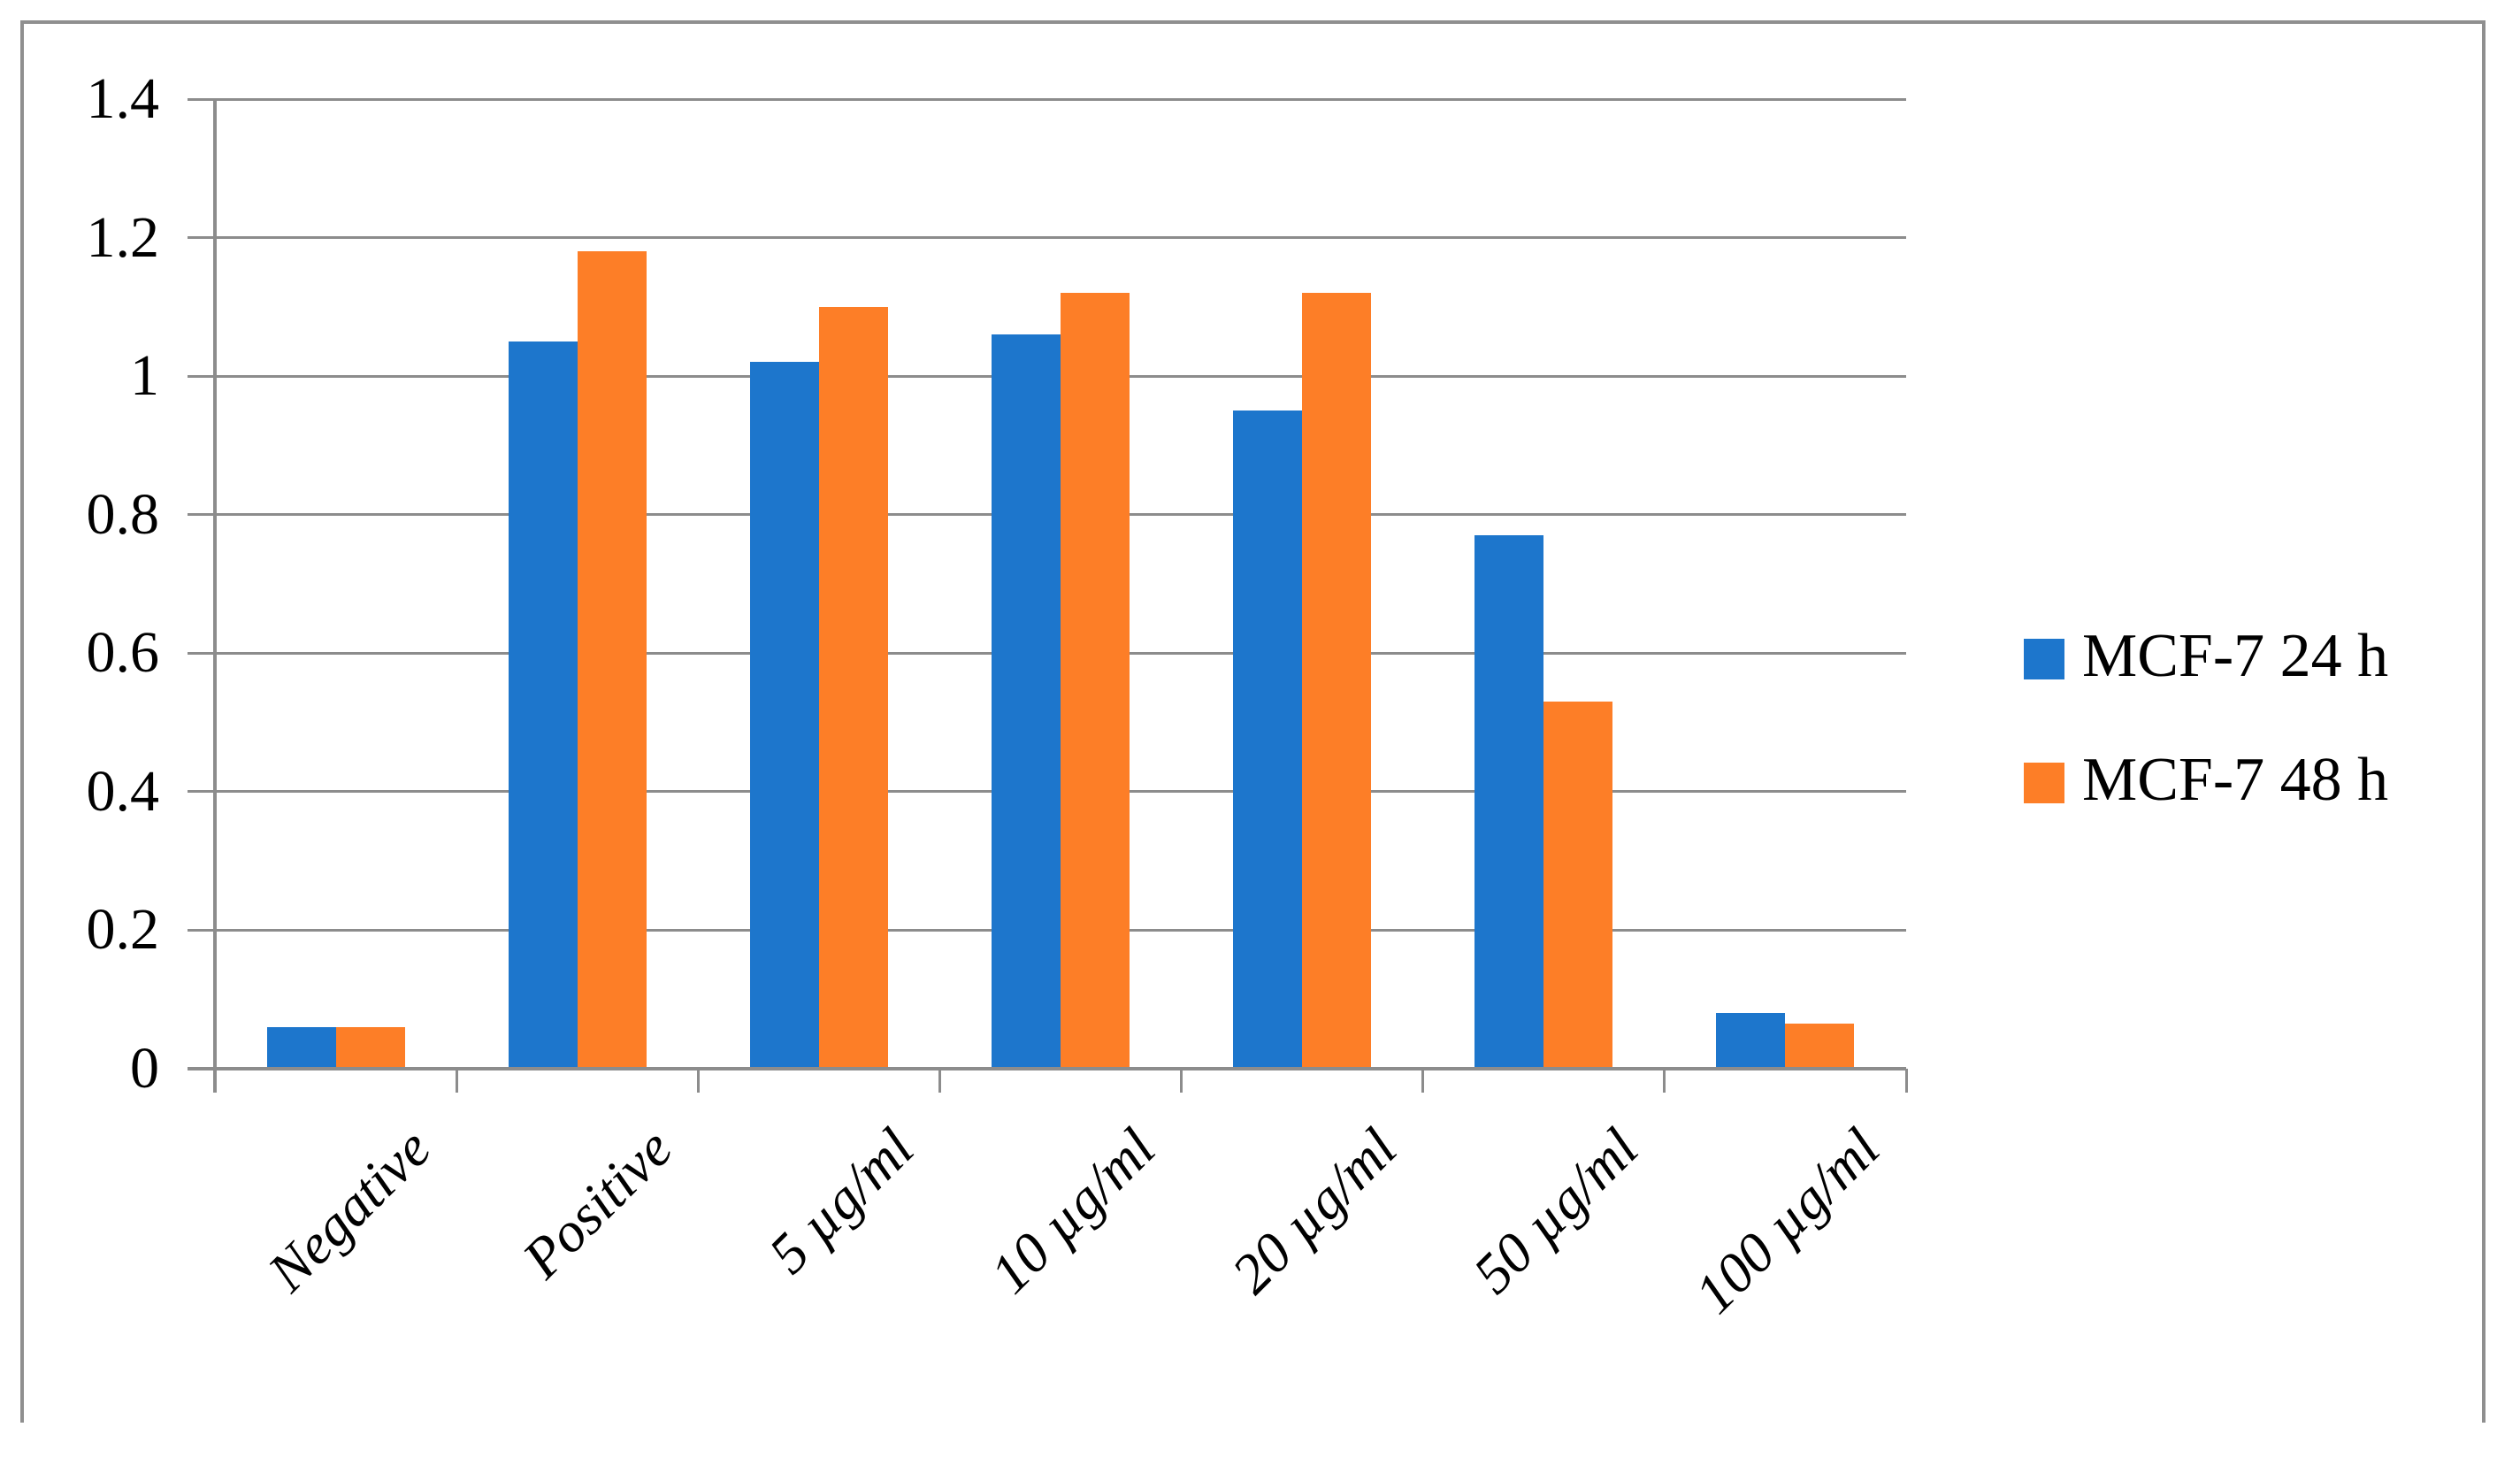 The height and width of the screenshot is (1458, 2520). What do you see at coordinates (612, 660) in the screenshot?
I see `bar-mcf-7-48-h-positive` at bounding box center [612, 660].